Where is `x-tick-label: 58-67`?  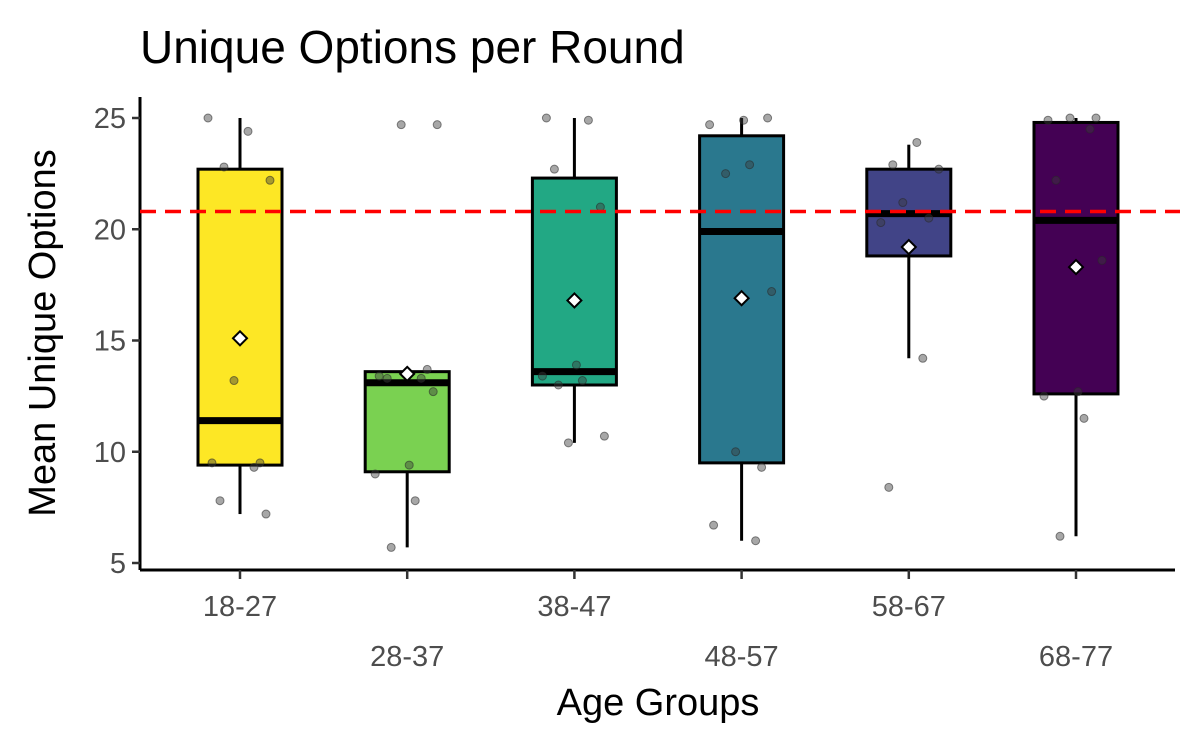
x-tick-label: 58-67 is located at coordinates (909, 607).